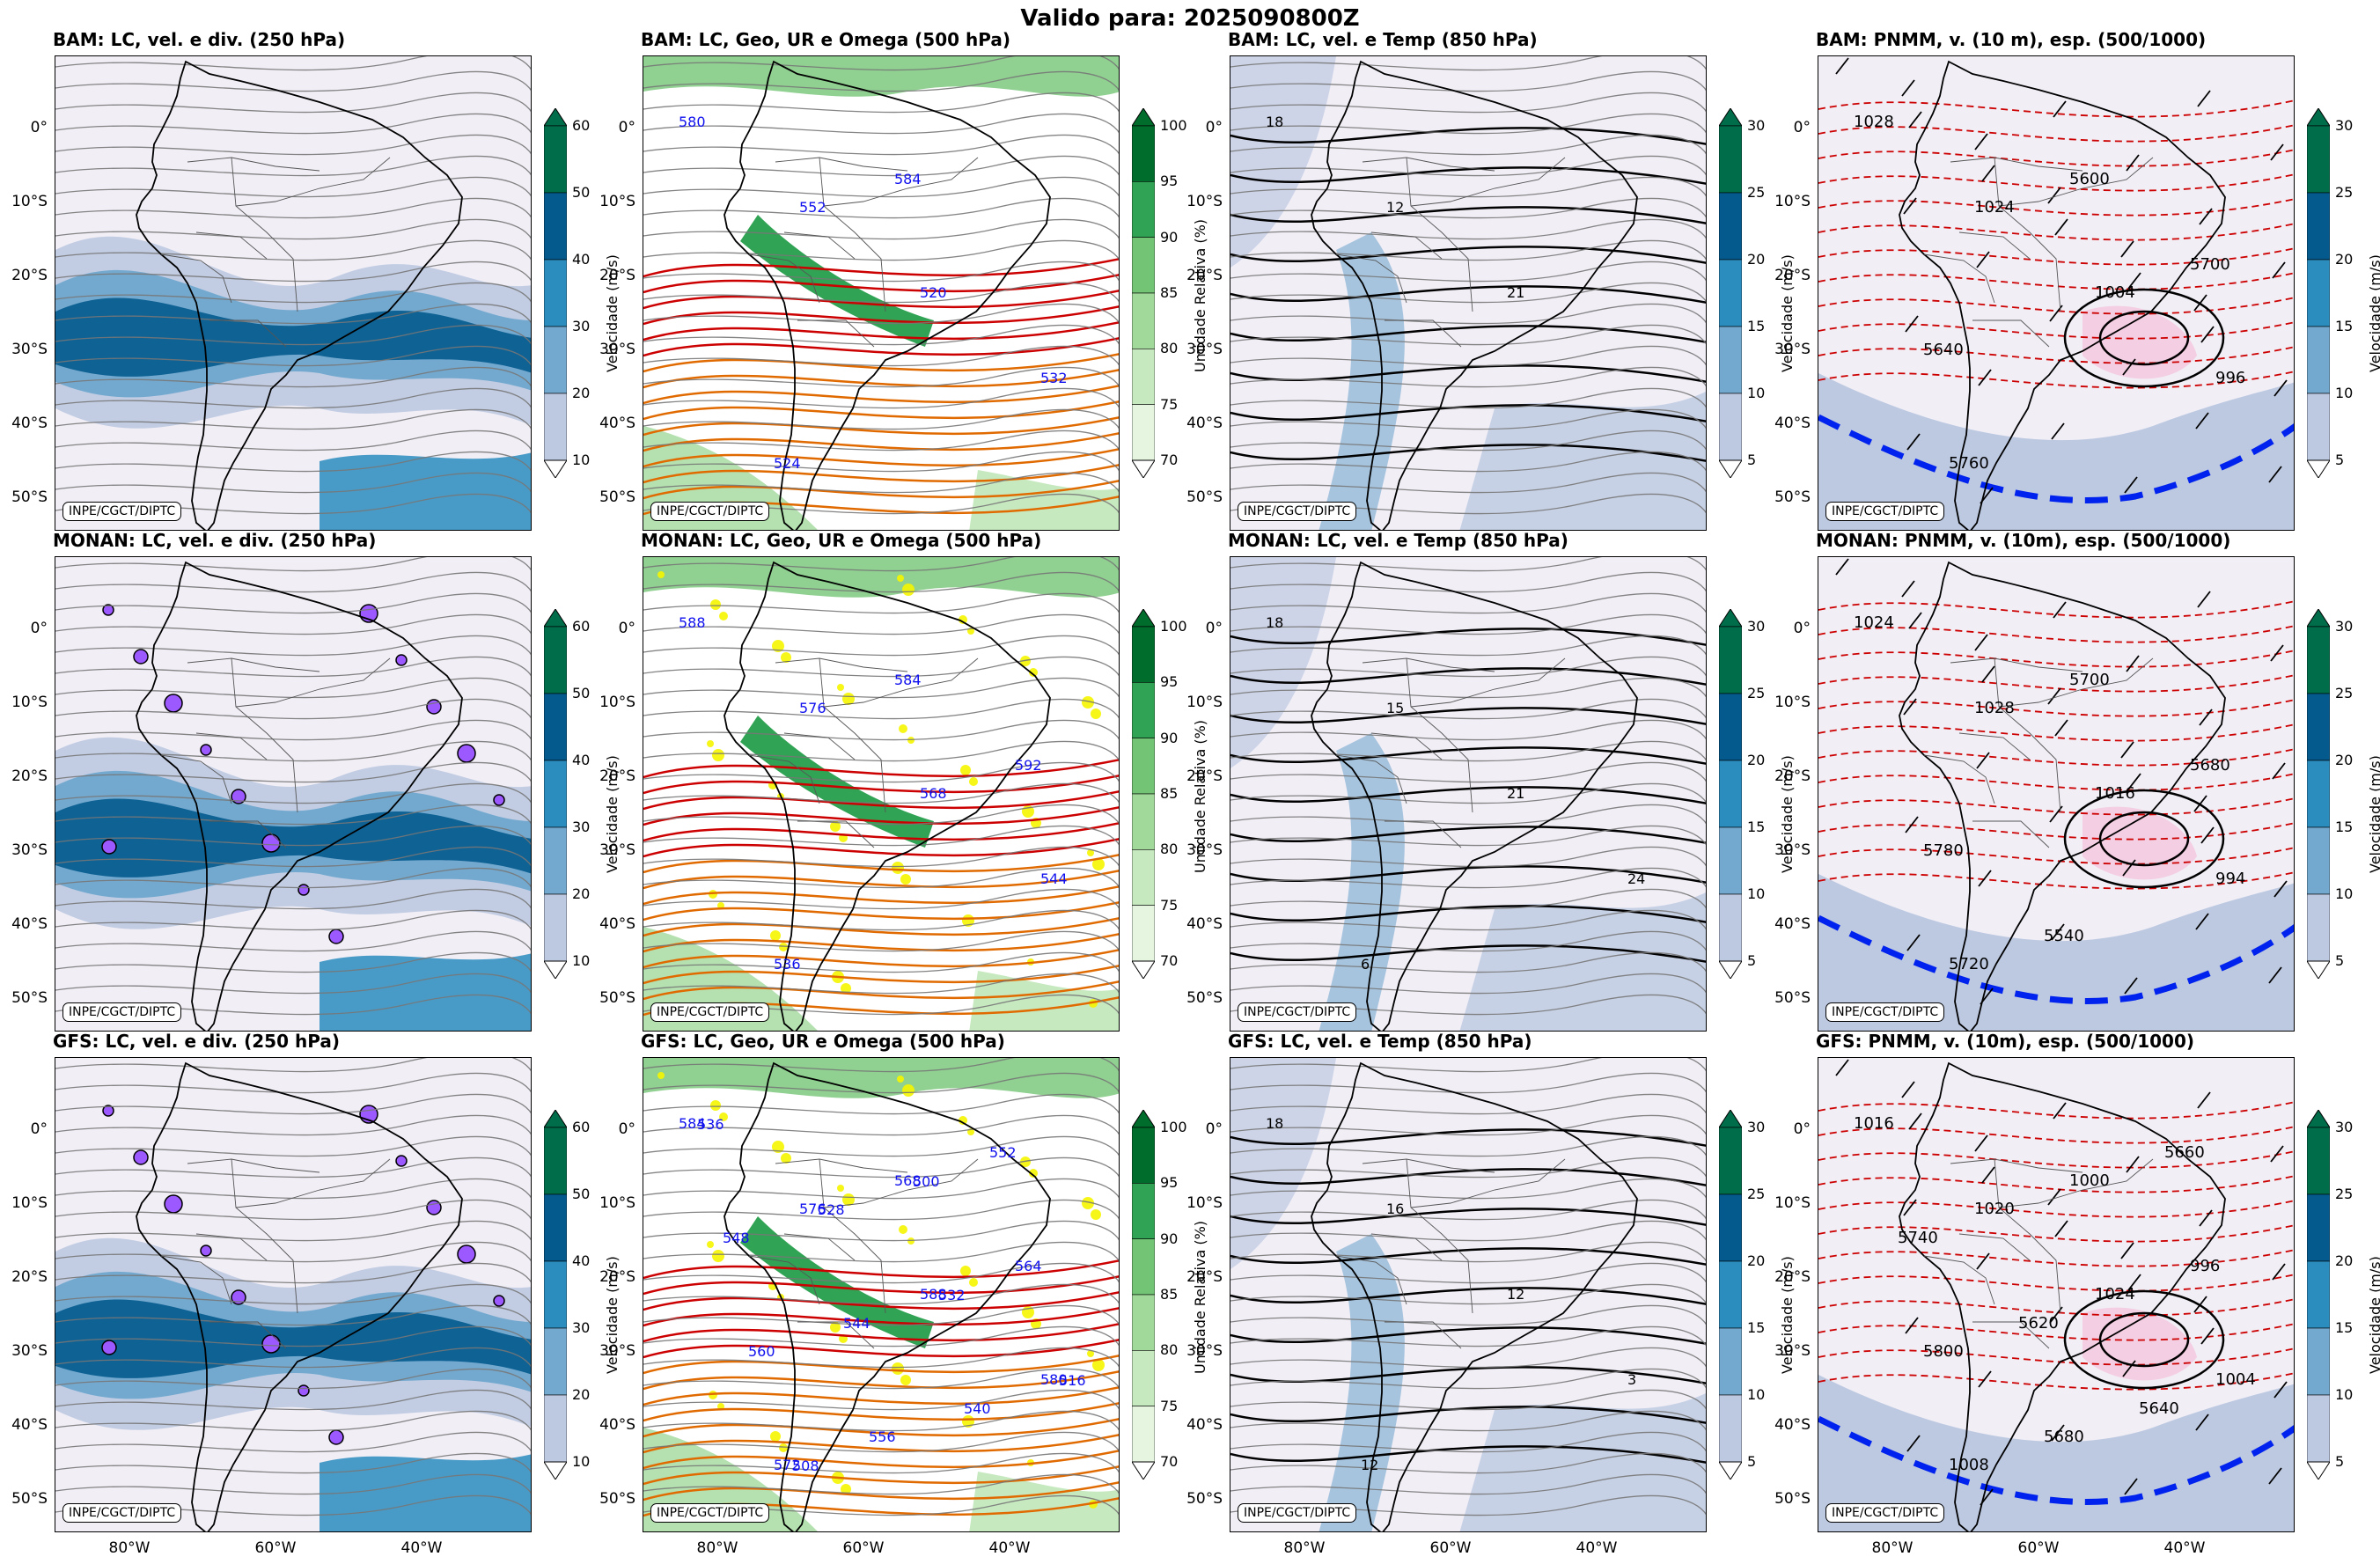 The width and height of the screenshot is (2380, 1564). I want to click on colorbar-tick: 70, so click(1169, 1461).